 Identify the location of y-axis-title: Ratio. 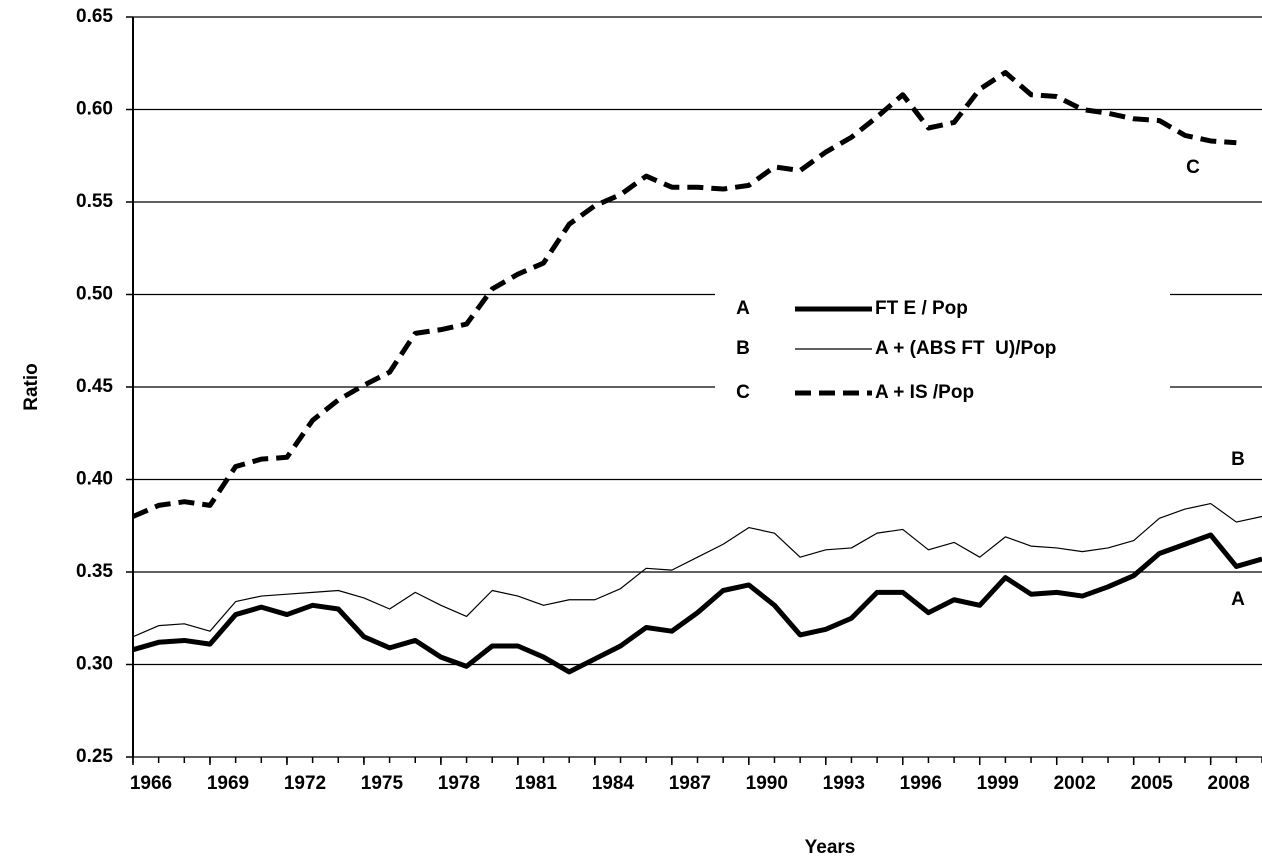
(31, 387).